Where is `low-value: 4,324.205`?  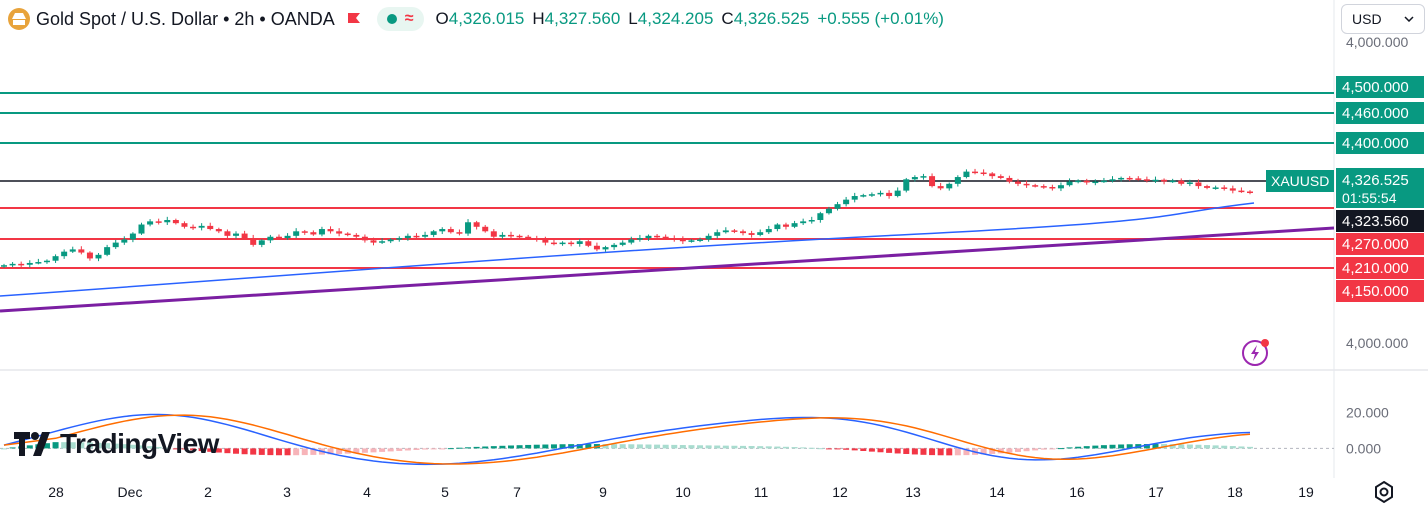 low-value: 4,324.205 is located at coordinates (675, 18).